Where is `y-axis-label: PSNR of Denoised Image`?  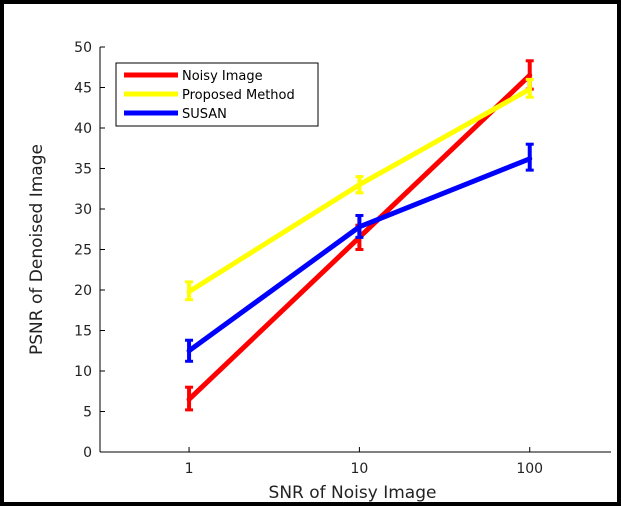
y-axis-label: PSNR of Denoised Image is located at coordinates (37, 249).